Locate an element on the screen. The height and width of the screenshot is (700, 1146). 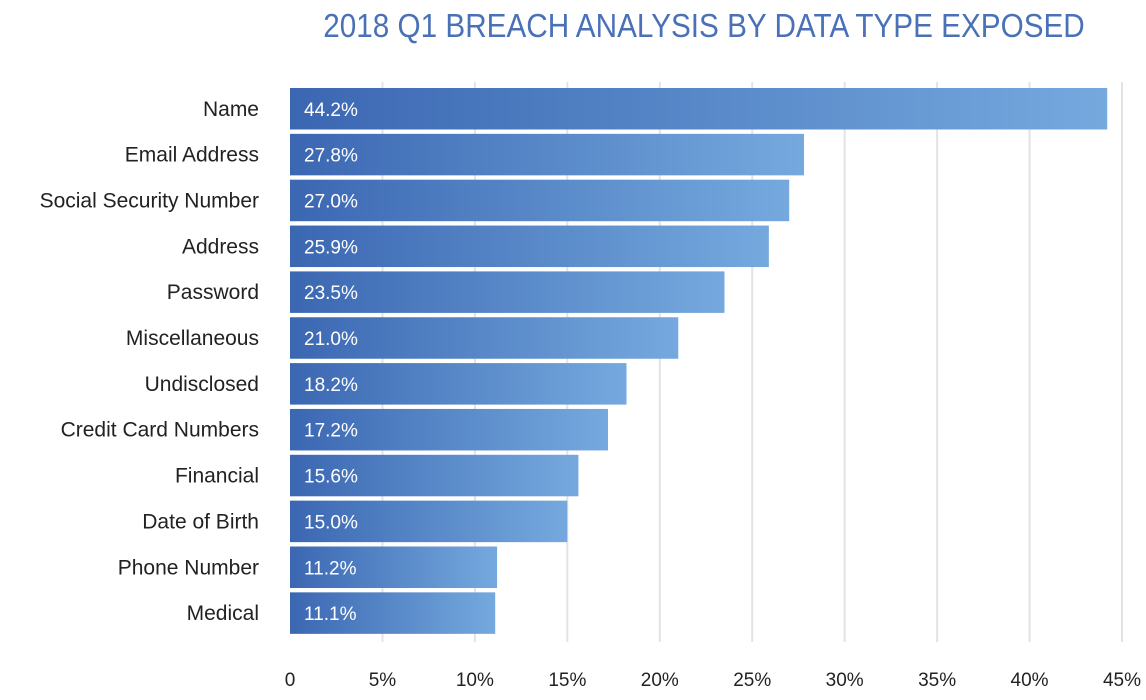
x-tick-label-15: 15% is located at coordinates (567, 680).